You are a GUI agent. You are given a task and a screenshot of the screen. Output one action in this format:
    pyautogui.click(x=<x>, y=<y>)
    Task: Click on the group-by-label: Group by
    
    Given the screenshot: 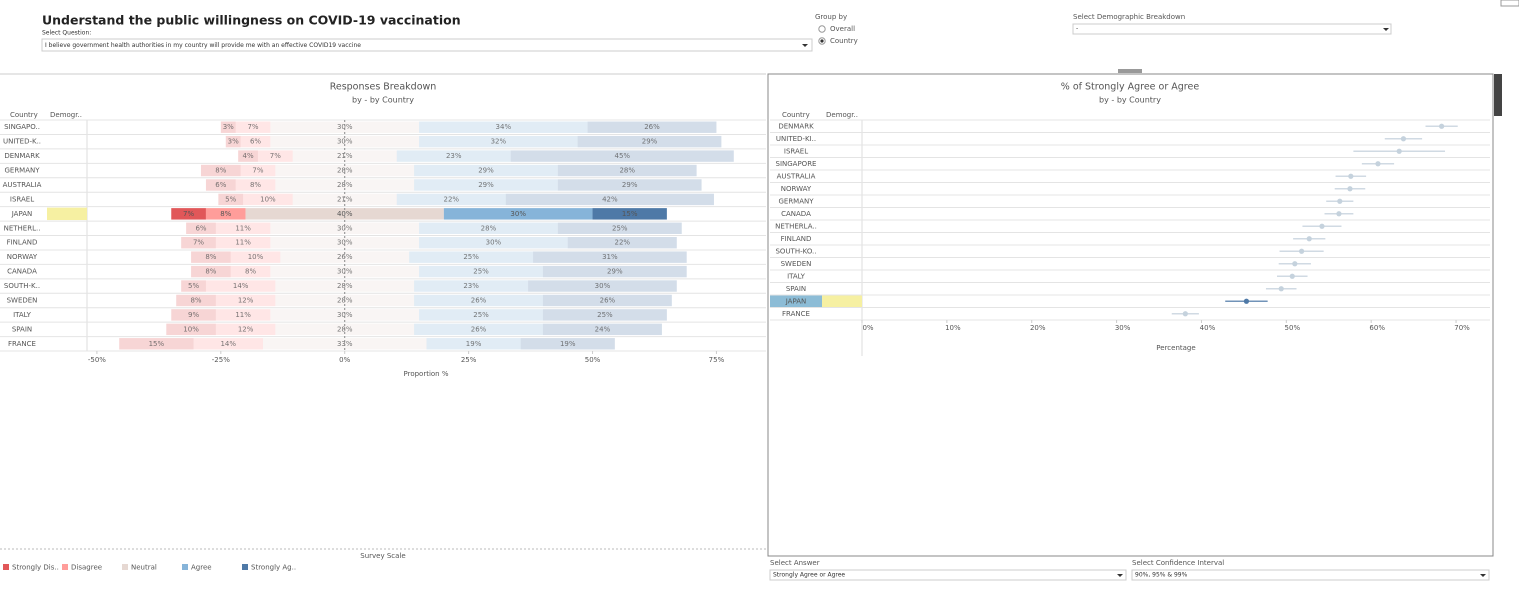 What is the action you would take?
    pyautogui.click(x=831, y=17)
    